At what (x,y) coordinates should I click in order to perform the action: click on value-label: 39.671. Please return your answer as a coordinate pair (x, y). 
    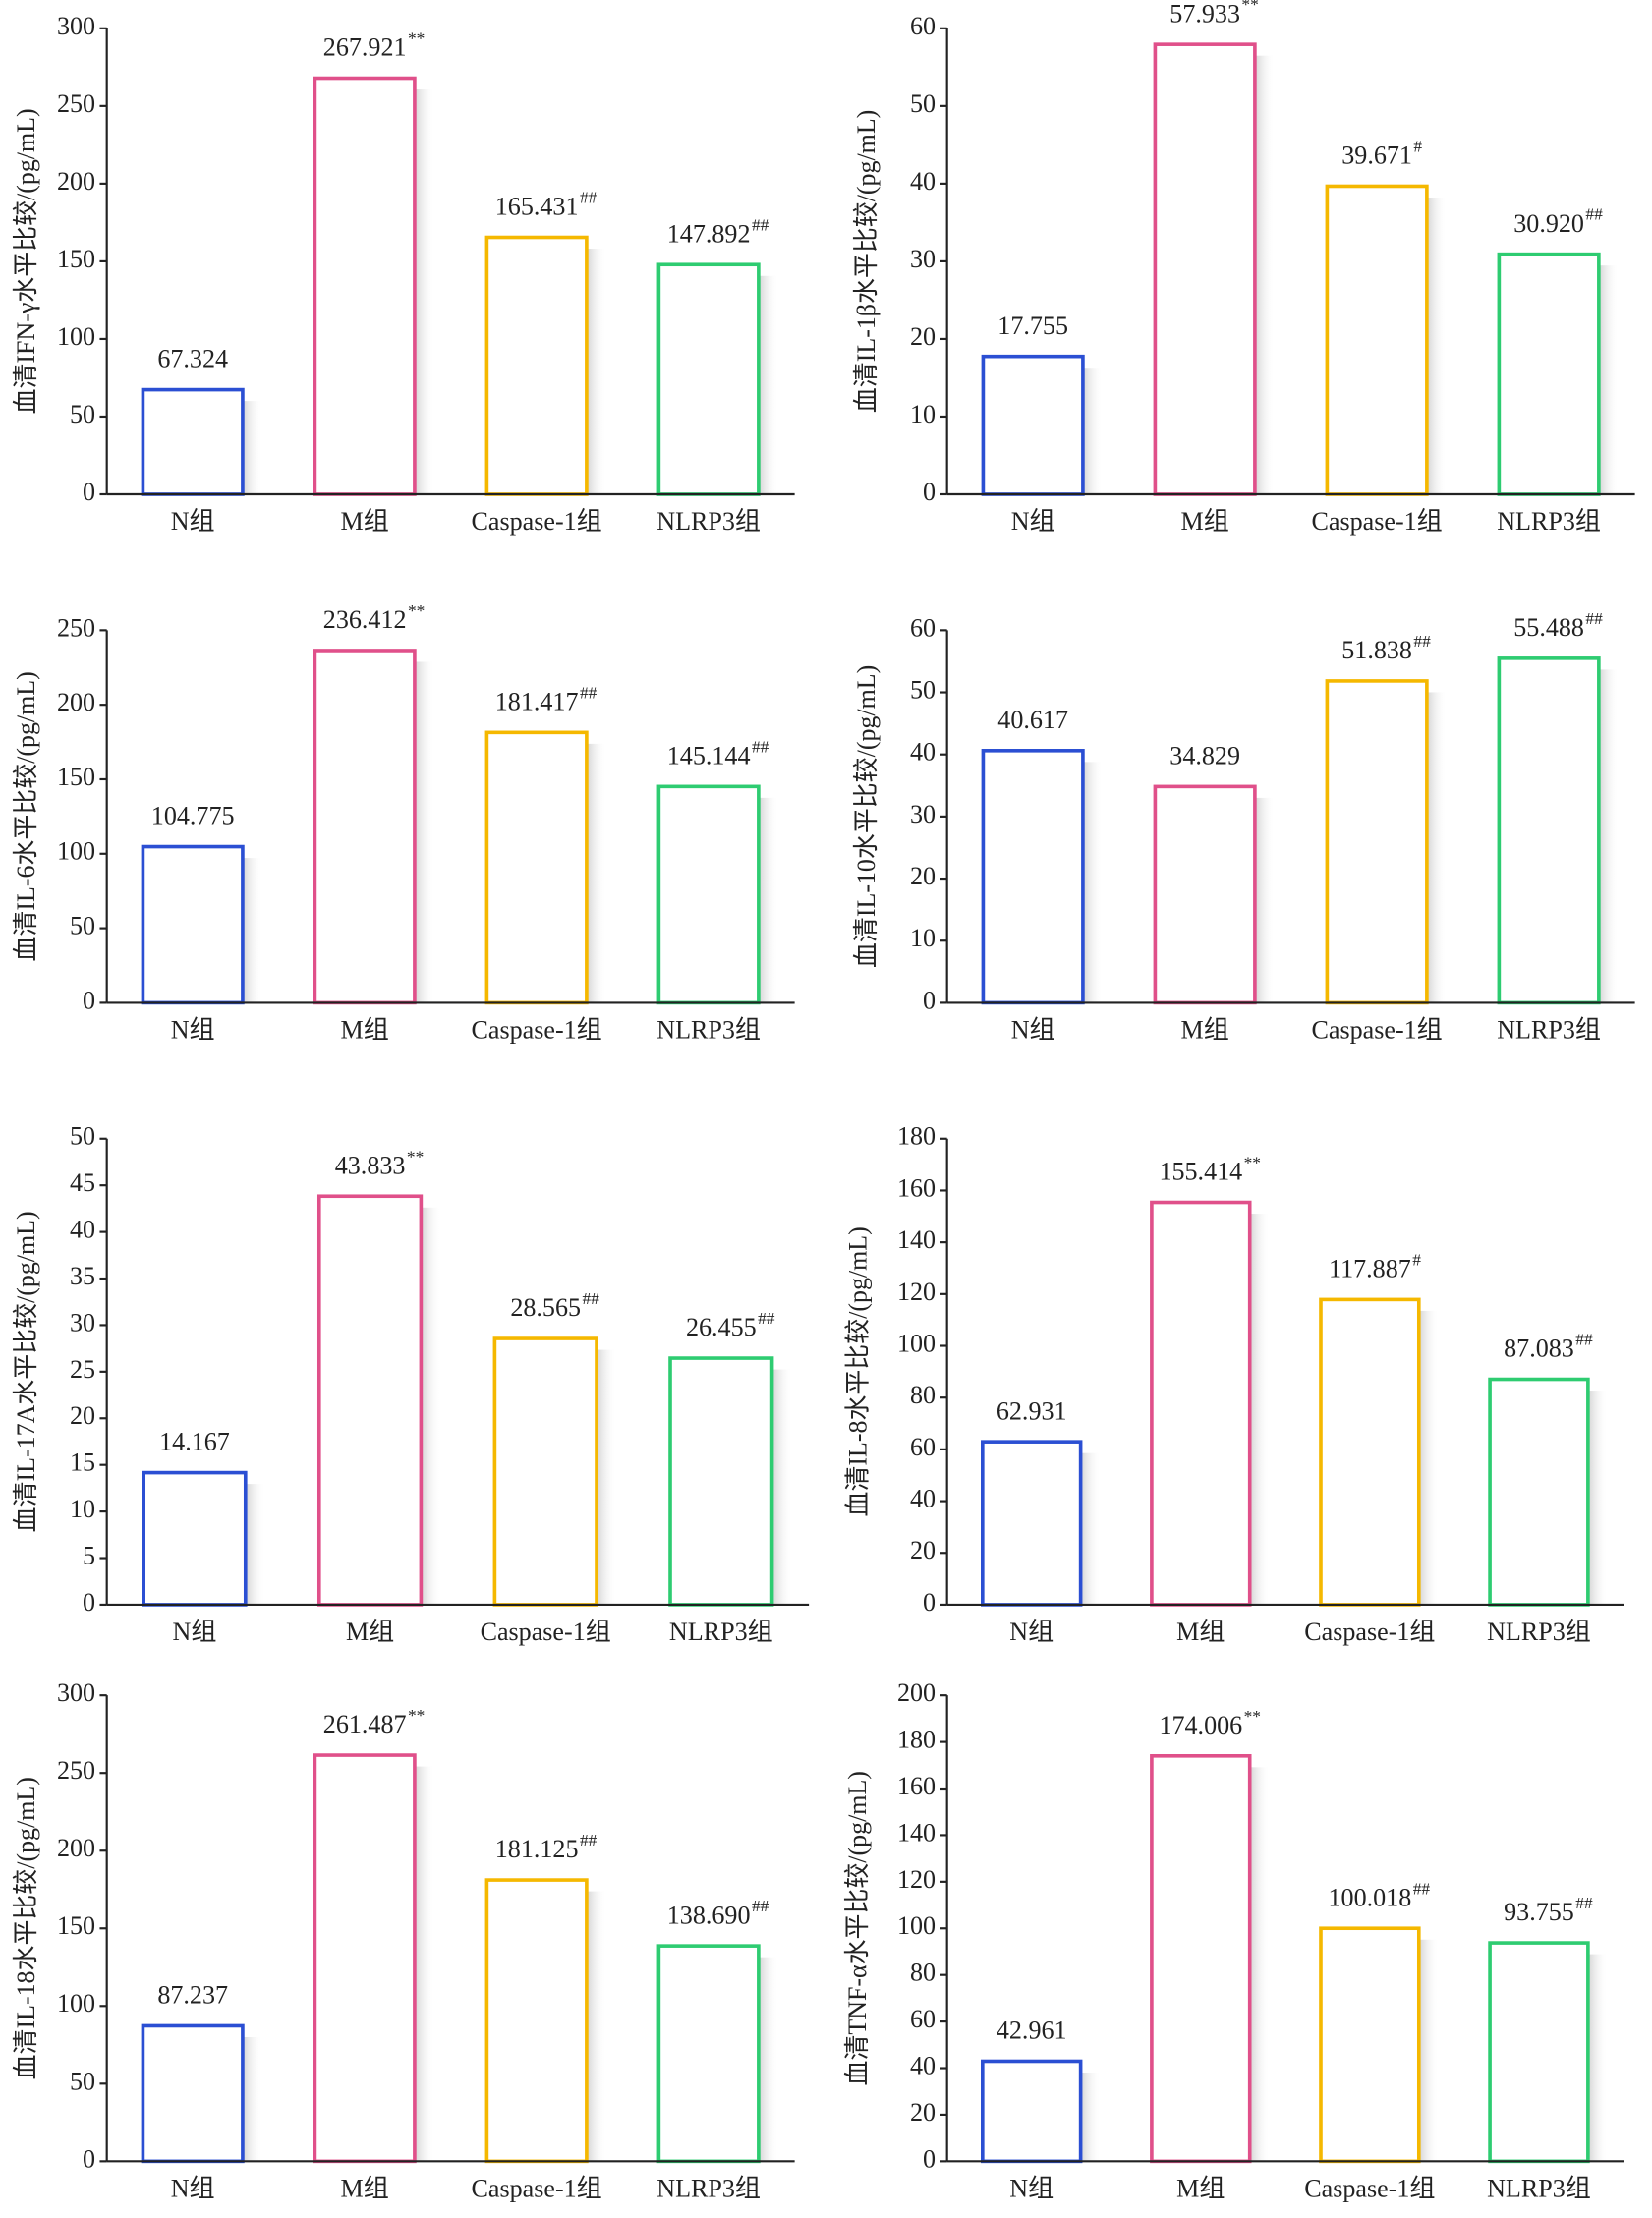
    Looking at the image, I should click on (1376, 156).